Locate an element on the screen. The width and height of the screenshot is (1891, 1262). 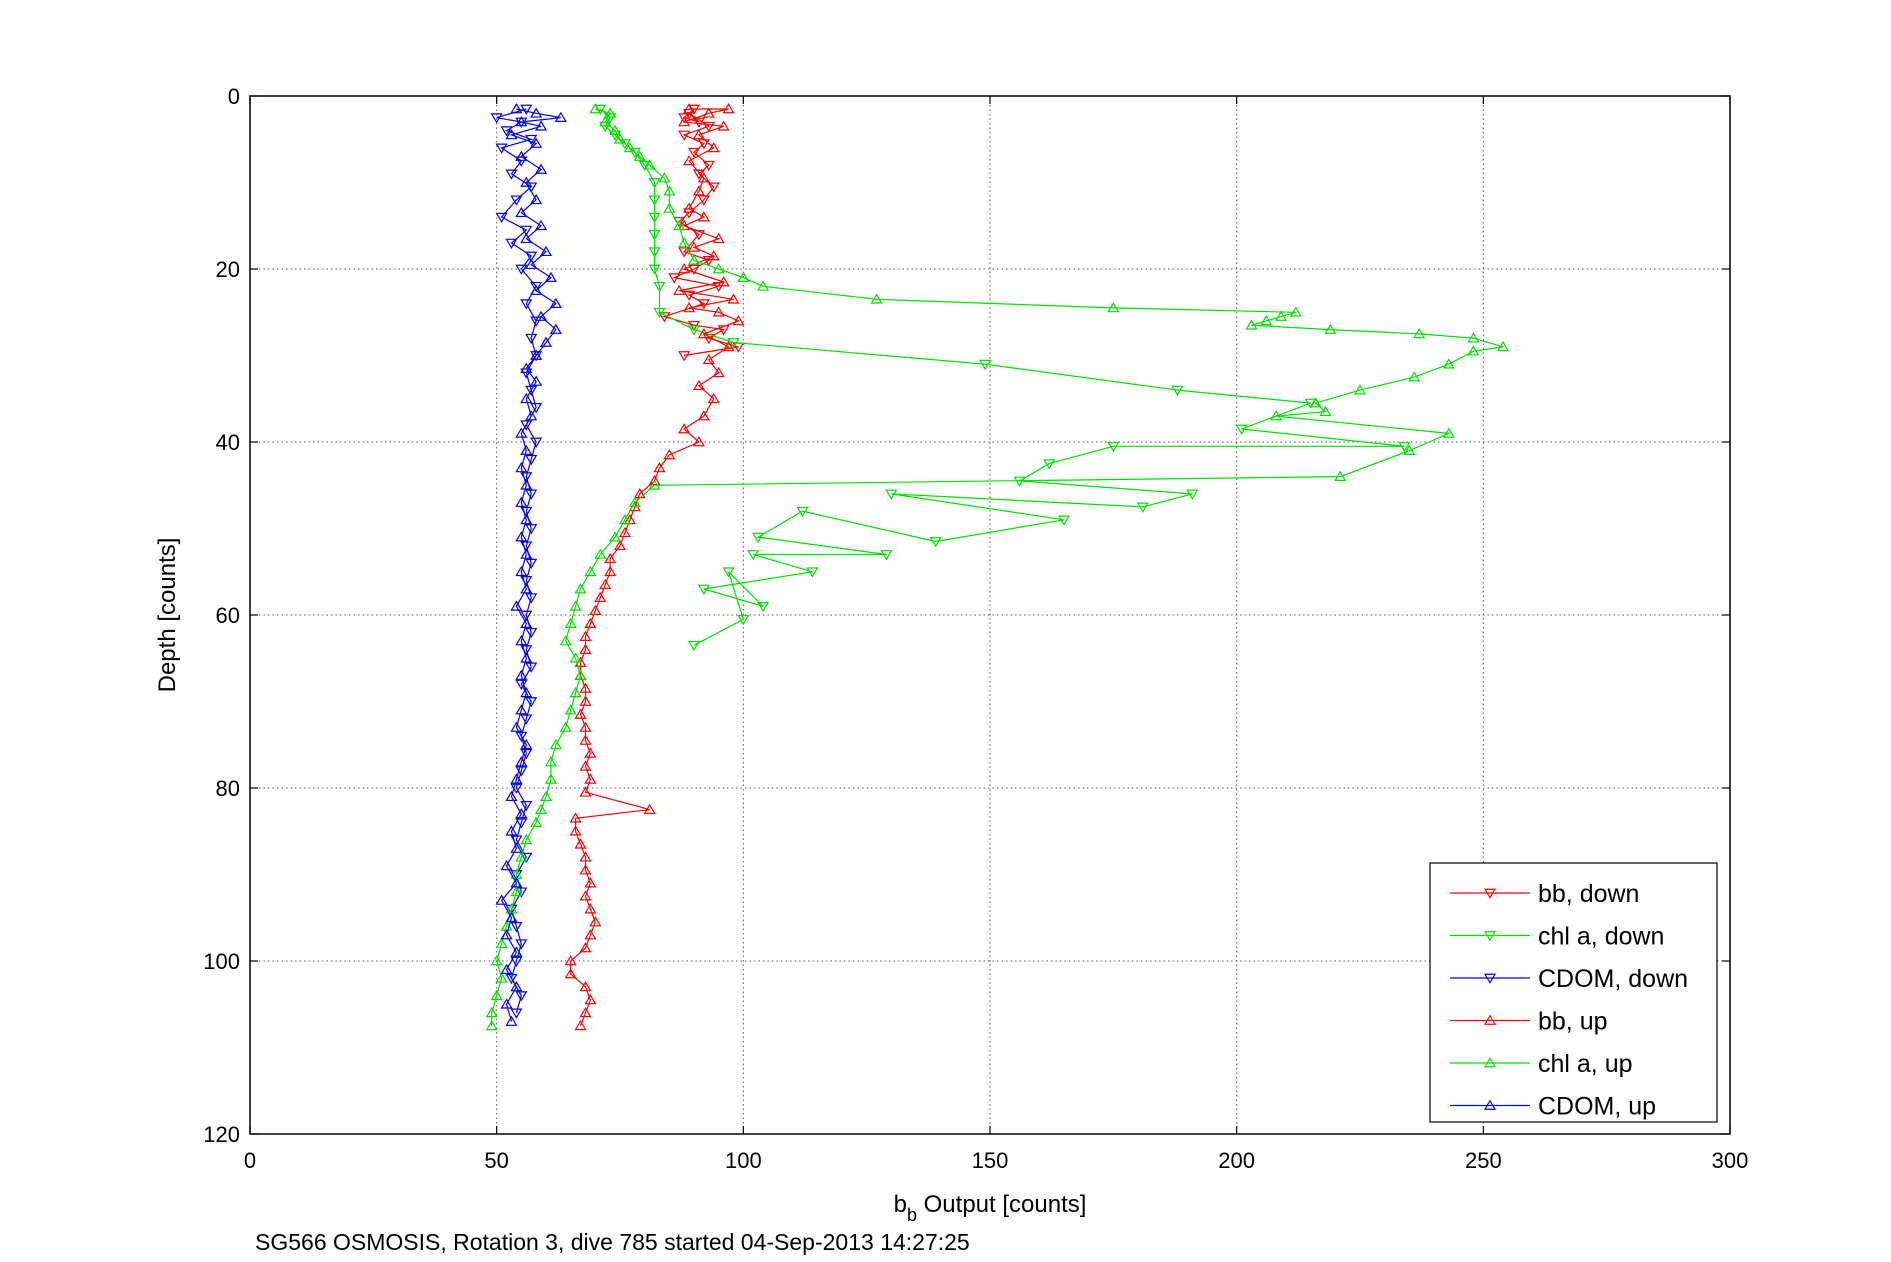
y-tick-label: 40 is located at coordinates (228, 442).